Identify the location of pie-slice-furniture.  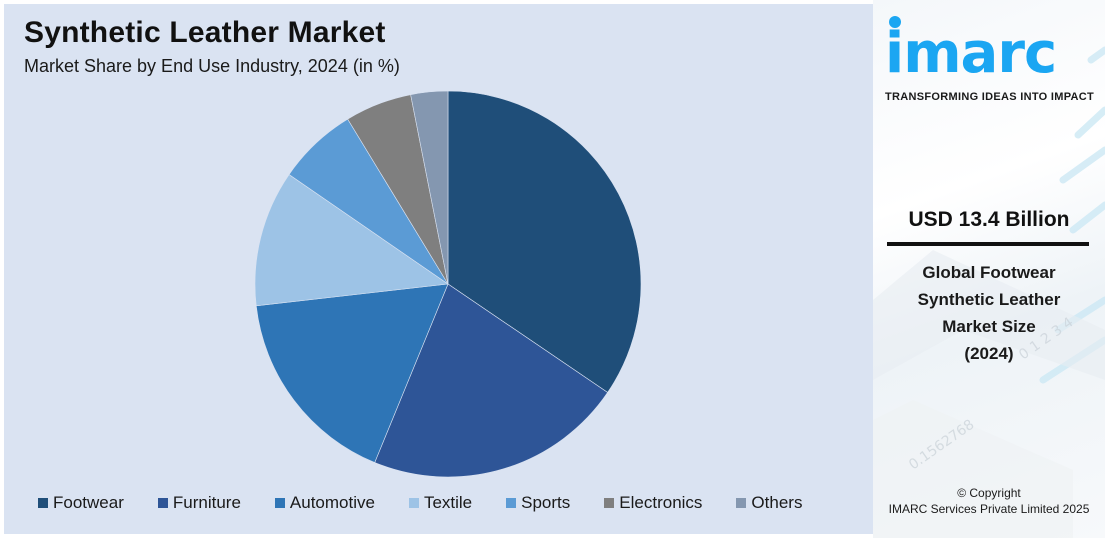
(491, 380).